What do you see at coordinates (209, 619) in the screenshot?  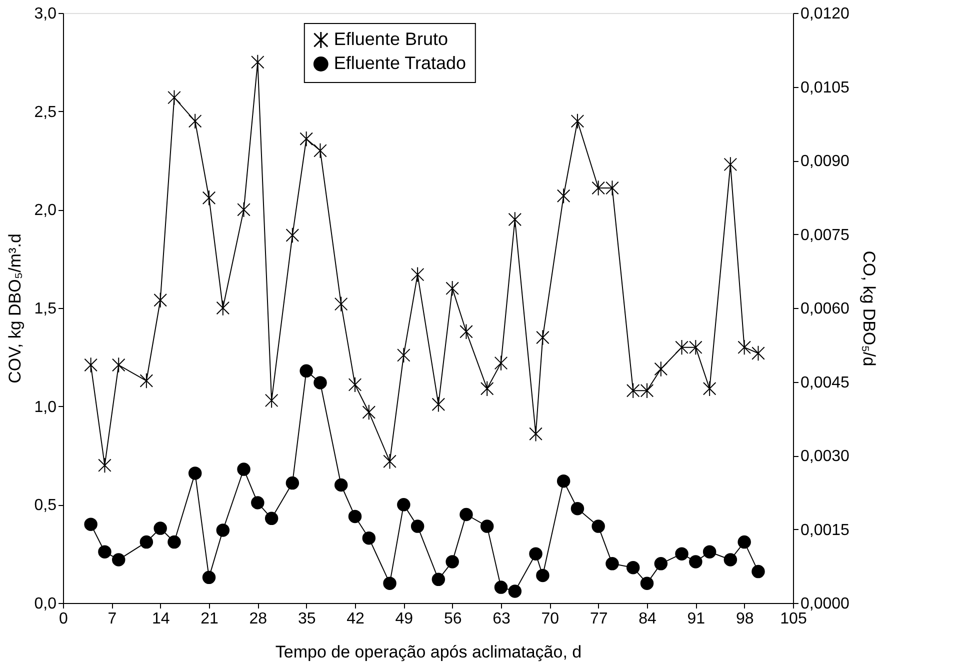 I see `x-tick-label: 21` at bounding box center [209, 619].